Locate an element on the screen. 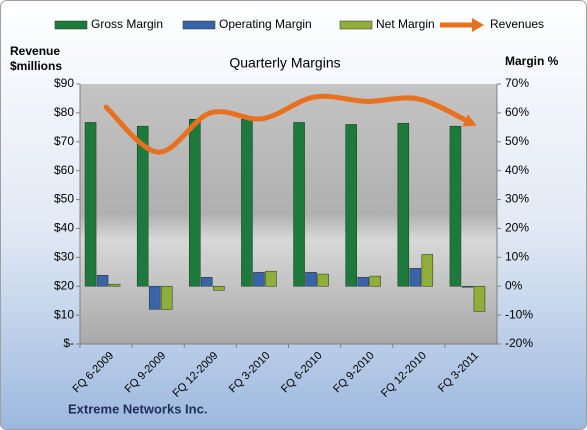 The width and height of the screenshot is (587, 430). y-tick-label: $- is located at coordinates (68, 343).